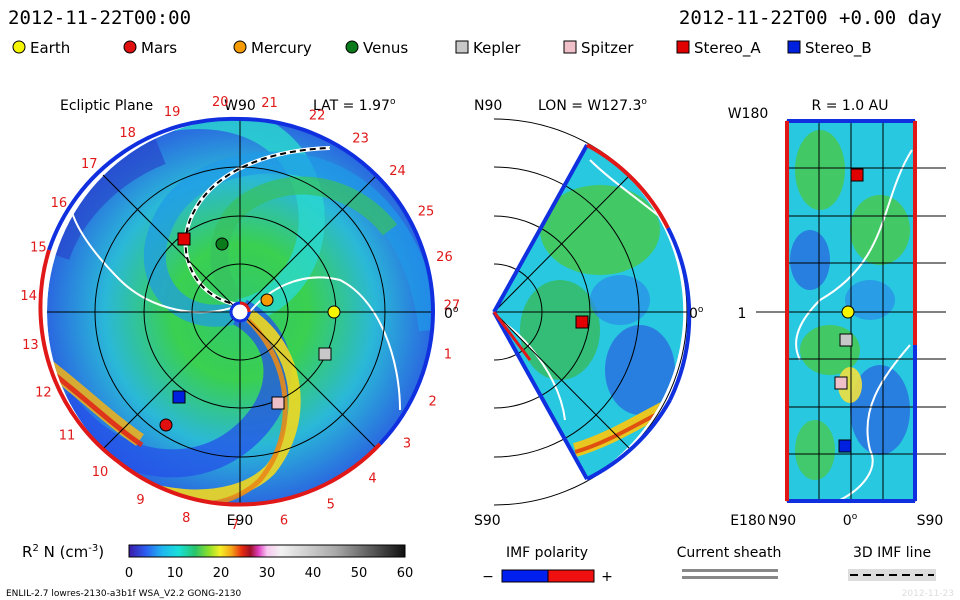 This screenshot has height=600, width=960. Describe the element at coordinates (407, 444) in the screenshot. I see `carrington-tick-3: 3` at that location.